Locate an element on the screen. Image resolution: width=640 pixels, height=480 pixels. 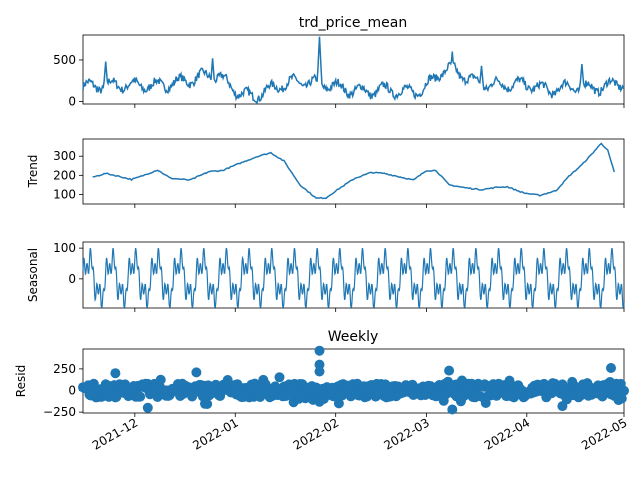
suptitle: Weekly is located at coordinates (353, 337).